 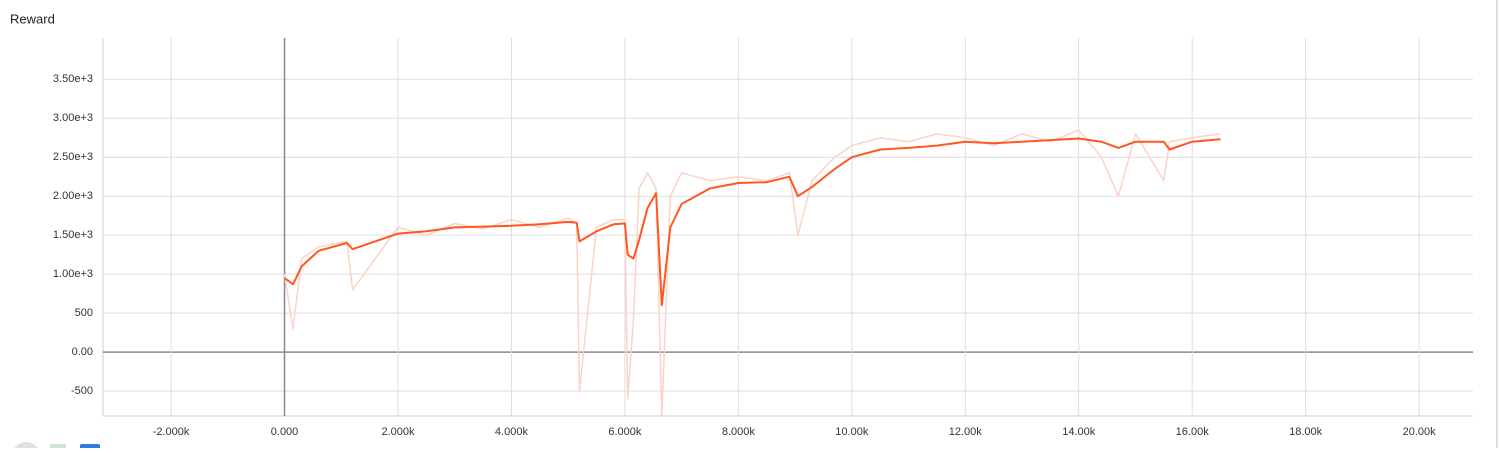 What do you see at coordinates (73, 196) in the screenshot?
I see `y-tick-label: 2.00e+3` at bounding box center [73, 196].